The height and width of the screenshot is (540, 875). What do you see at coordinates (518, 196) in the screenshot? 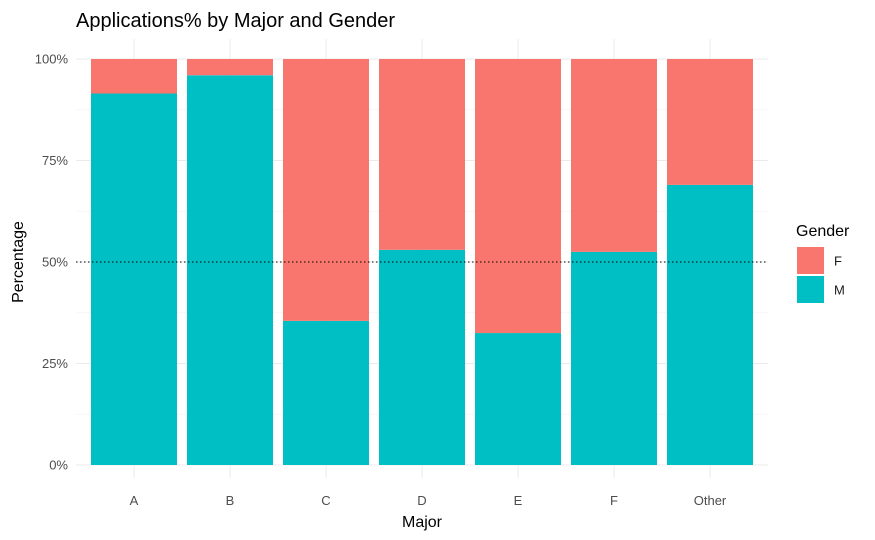
I see `bar-F-E` at bounding box center [518, 196].